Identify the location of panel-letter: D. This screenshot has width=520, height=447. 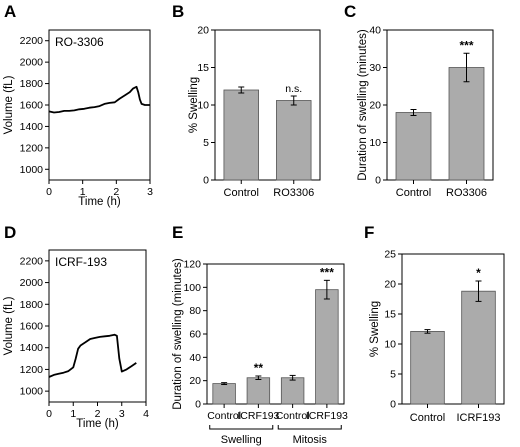
(10, 232).